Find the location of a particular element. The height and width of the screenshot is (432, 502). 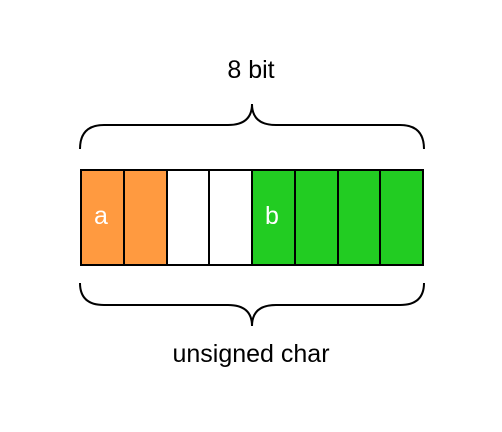

bit-cell-a: a is located at coordinates (103, 217).